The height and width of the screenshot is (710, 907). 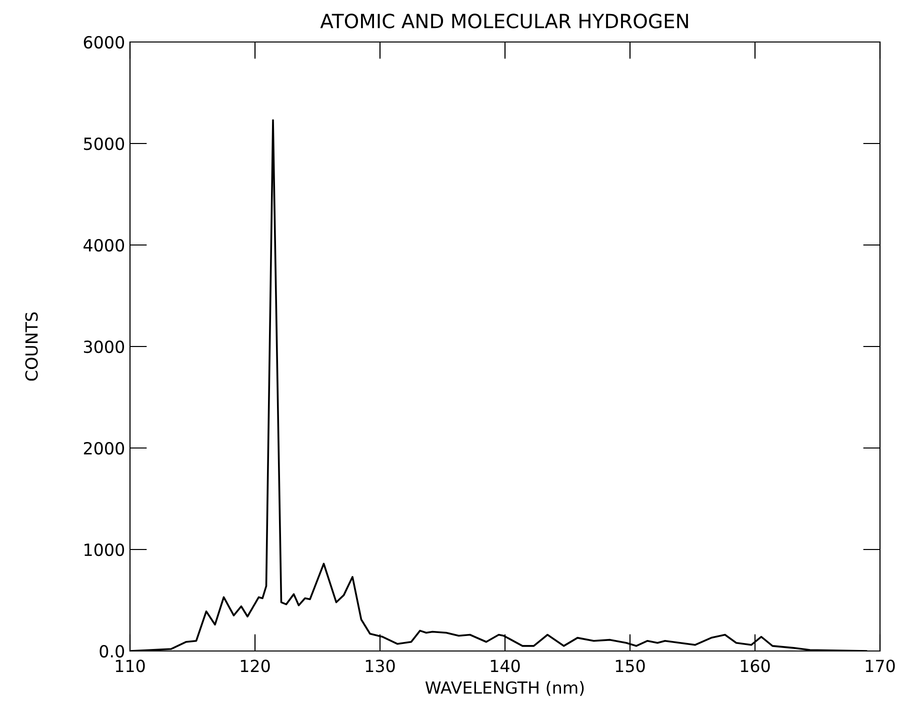 I want to click on y-axis-title: COUNTS, so click(x=31, y=346).